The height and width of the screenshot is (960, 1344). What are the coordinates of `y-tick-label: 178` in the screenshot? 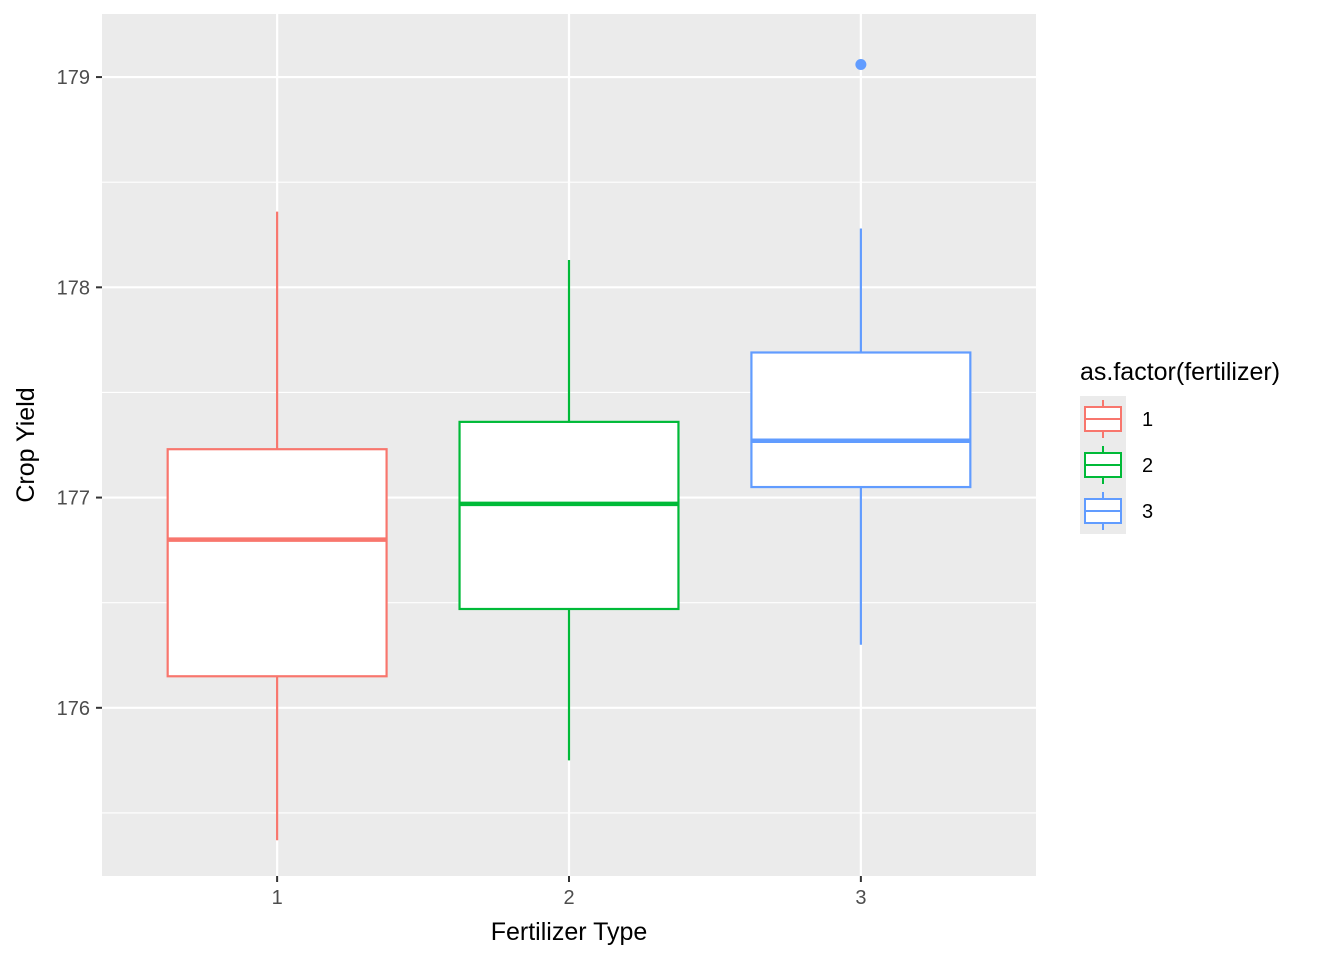 It's located at (73, 288).